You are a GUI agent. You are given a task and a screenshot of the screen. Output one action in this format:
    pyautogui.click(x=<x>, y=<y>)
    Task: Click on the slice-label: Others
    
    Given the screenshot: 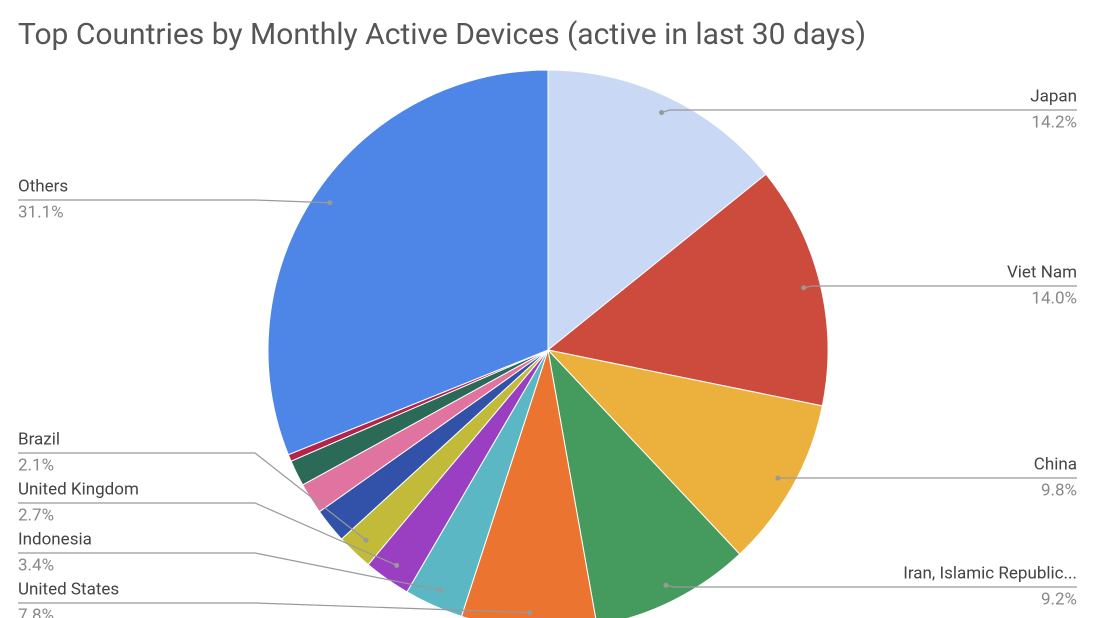 What is the action you would take?
    pyautogui.click(x=43, y=186)
    